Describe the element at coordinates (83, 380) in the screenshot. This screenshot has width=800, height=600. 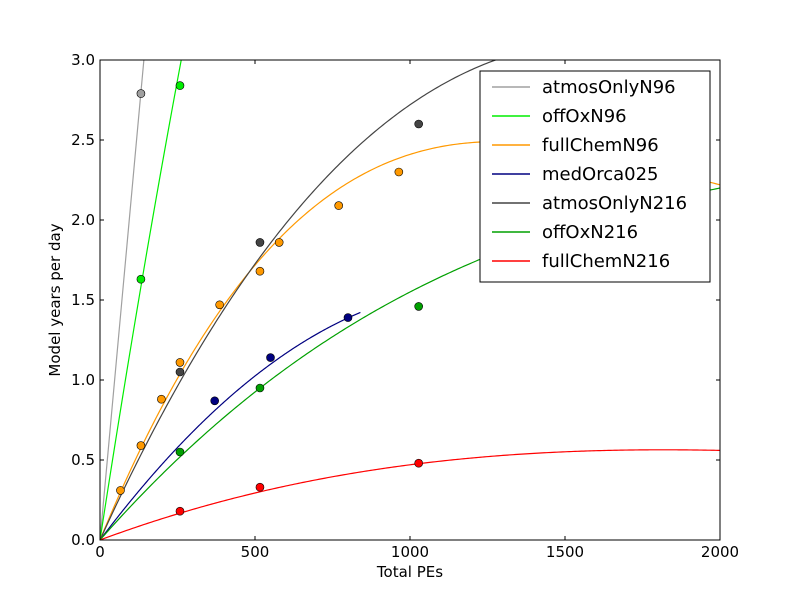
I see `y-tick-label: 1.0` at that location.